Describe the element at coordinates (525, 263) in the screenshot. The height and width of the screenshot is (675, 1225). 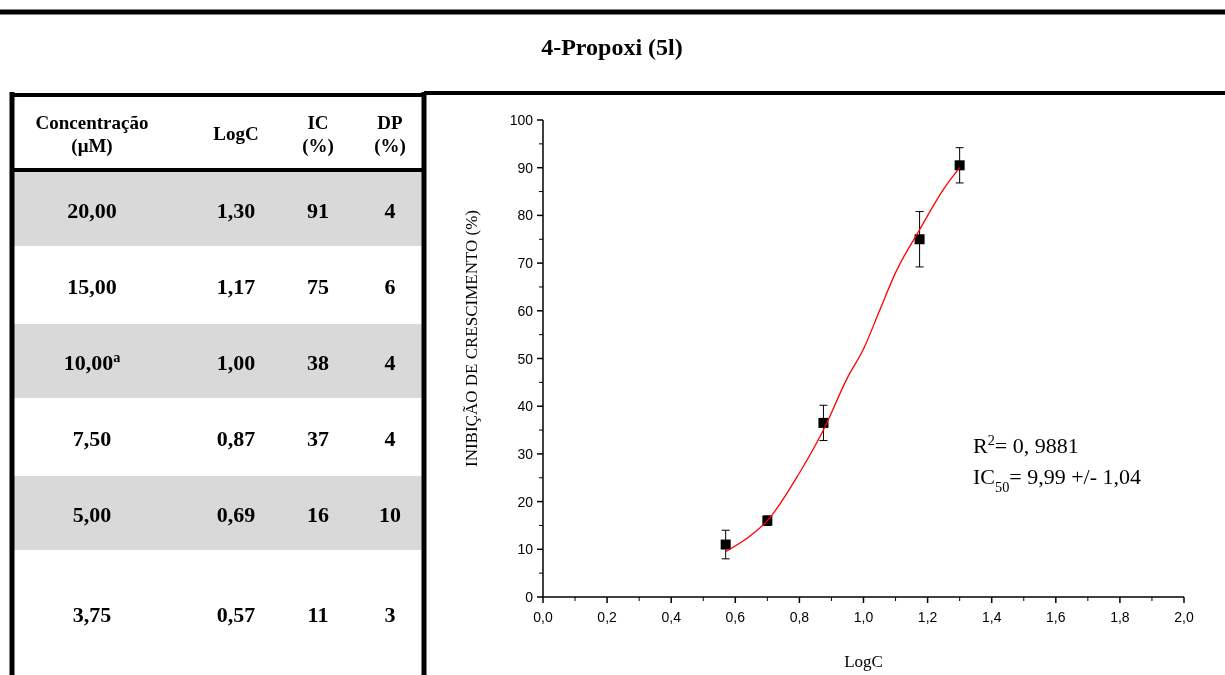
I see `y-tick-label: 70` at that location.